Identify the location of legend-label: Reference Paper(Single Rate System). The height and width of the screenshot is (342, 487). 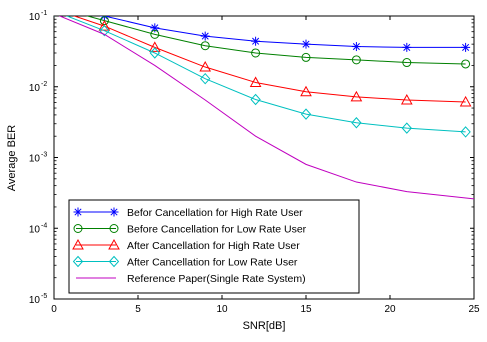
(216, 279).